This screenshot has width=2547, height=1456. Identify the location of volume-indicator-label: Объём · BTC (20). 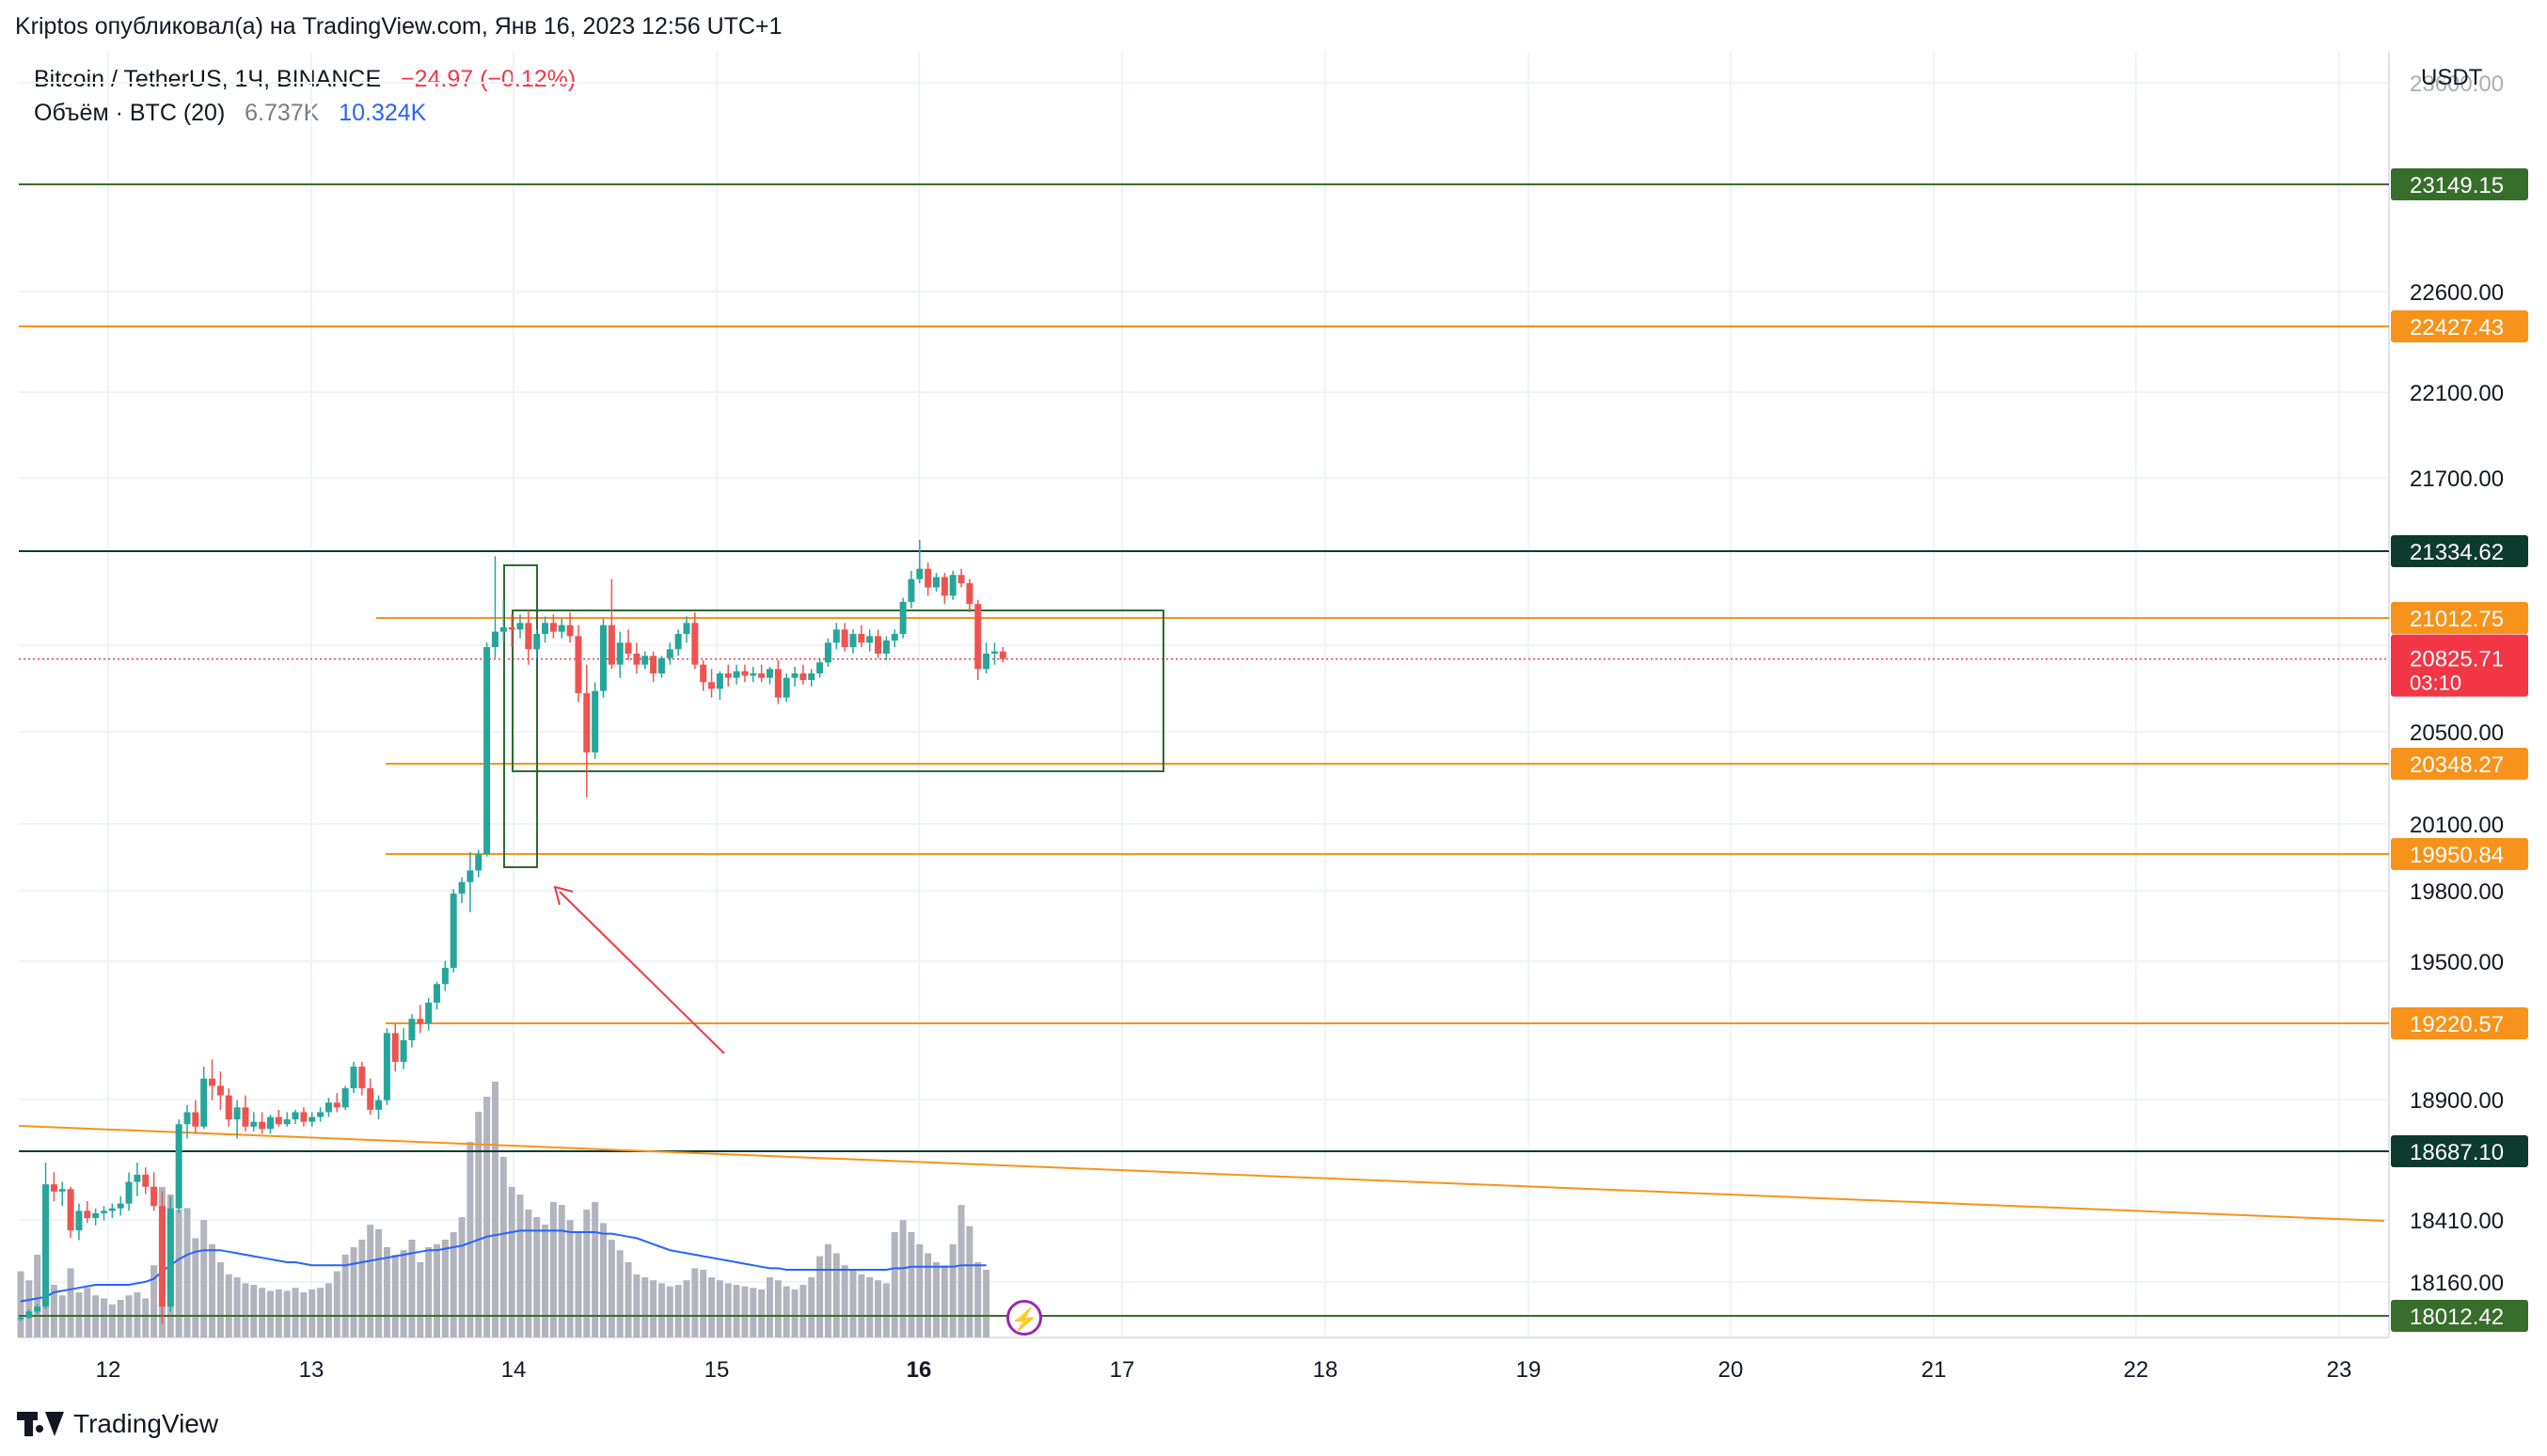
(130, 113).